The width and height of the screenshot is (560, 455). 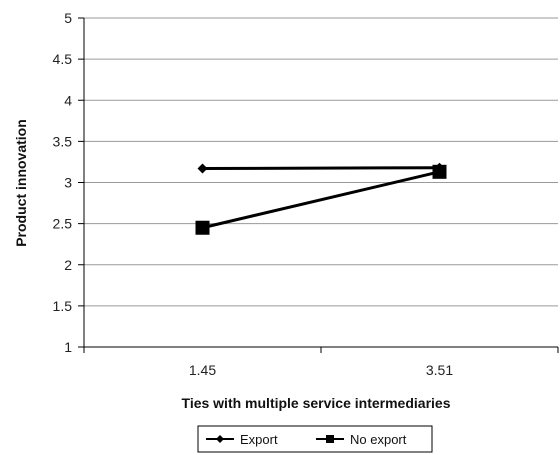 I want to click on y-tick-label: 1.5, so click(x=63, y=306).